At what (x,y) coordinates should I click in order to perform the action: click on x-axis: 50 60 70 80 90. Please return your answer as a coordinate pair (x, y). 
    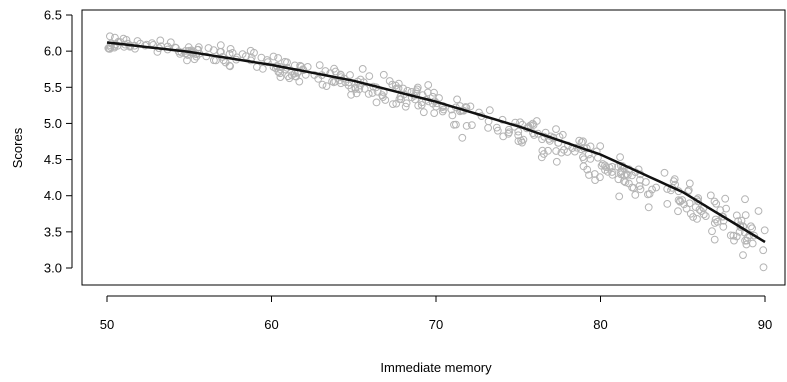
    Looking at the image, I should click on (436, 313).